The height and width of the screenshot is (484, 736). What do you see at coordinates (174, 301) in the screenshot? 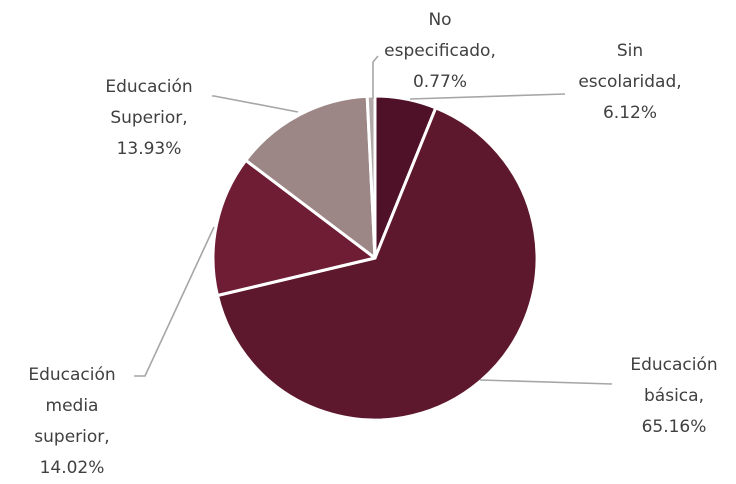
I see `leader-line-educacion-media-superior` at bounding box center [174, 301].